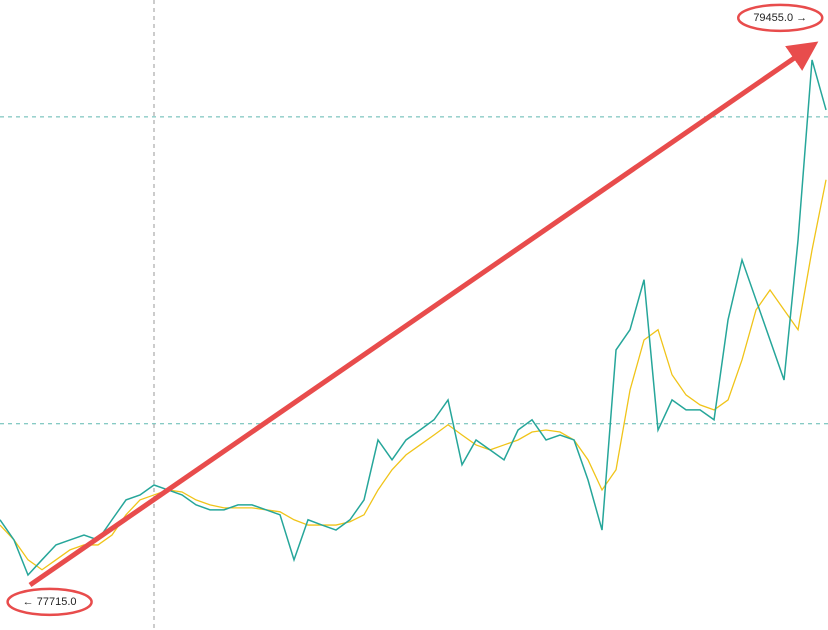  I want to click on annotation-label: ← 77715.0, so click(50, 602).